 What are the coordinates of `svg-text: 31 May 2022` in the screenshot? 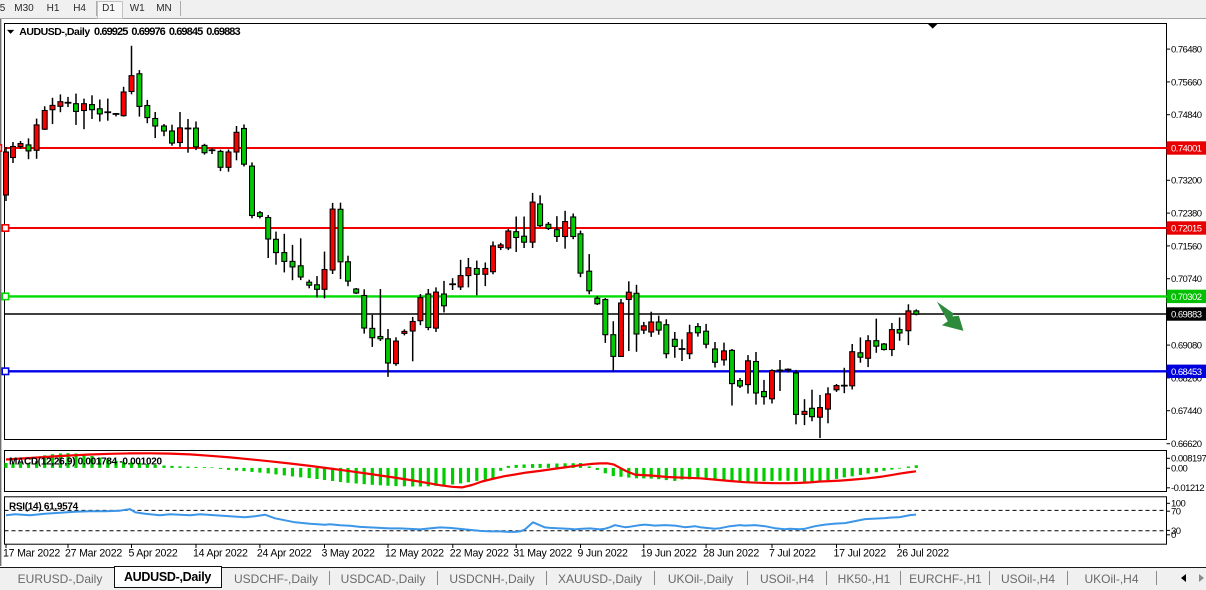 It's located at (542, 554).